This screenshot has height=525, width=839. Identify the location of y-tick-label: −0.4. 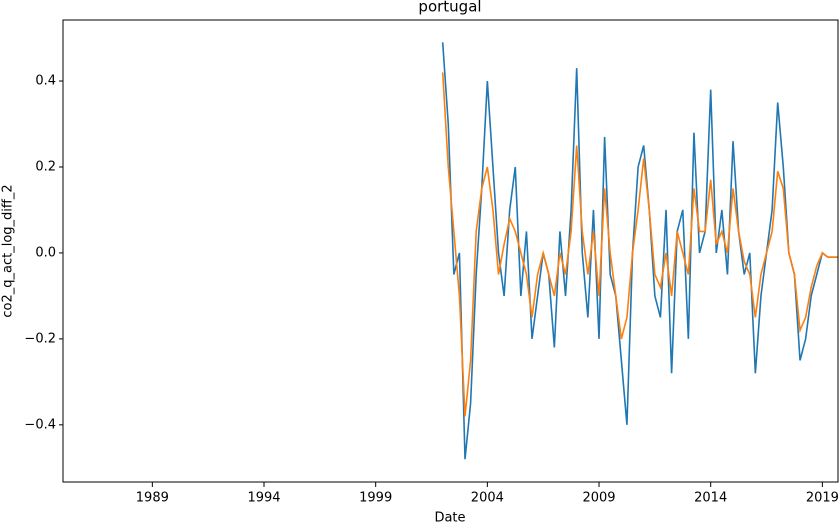
(40, 424).